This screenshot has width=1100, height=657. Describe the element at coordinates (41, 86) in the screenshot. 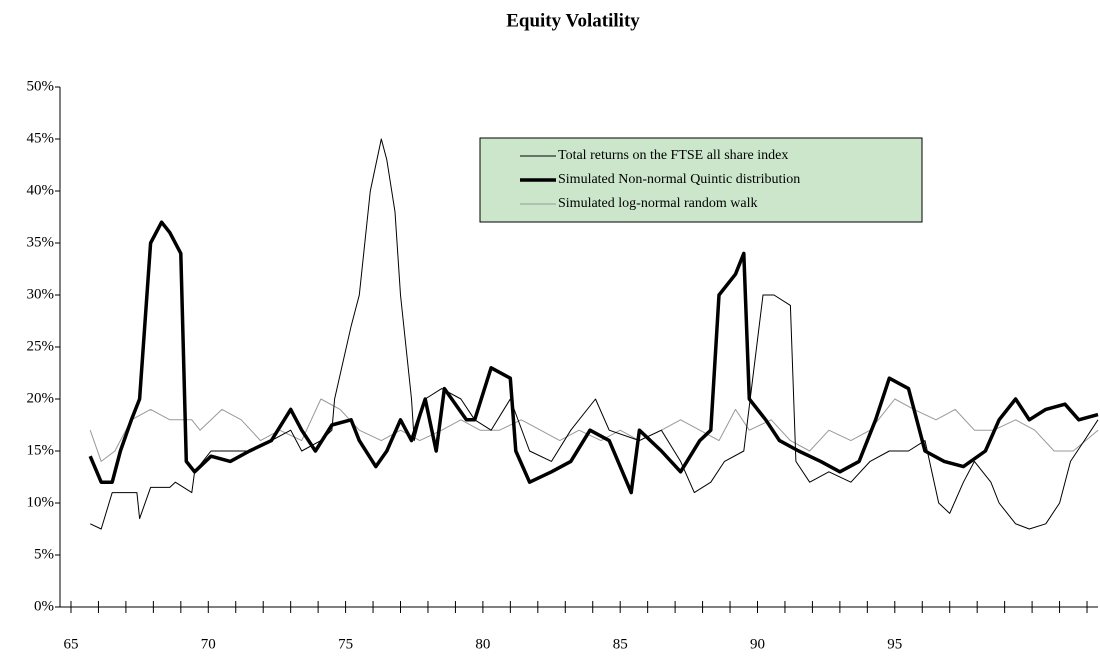

I see `y-tick-label: 50%` at that location.